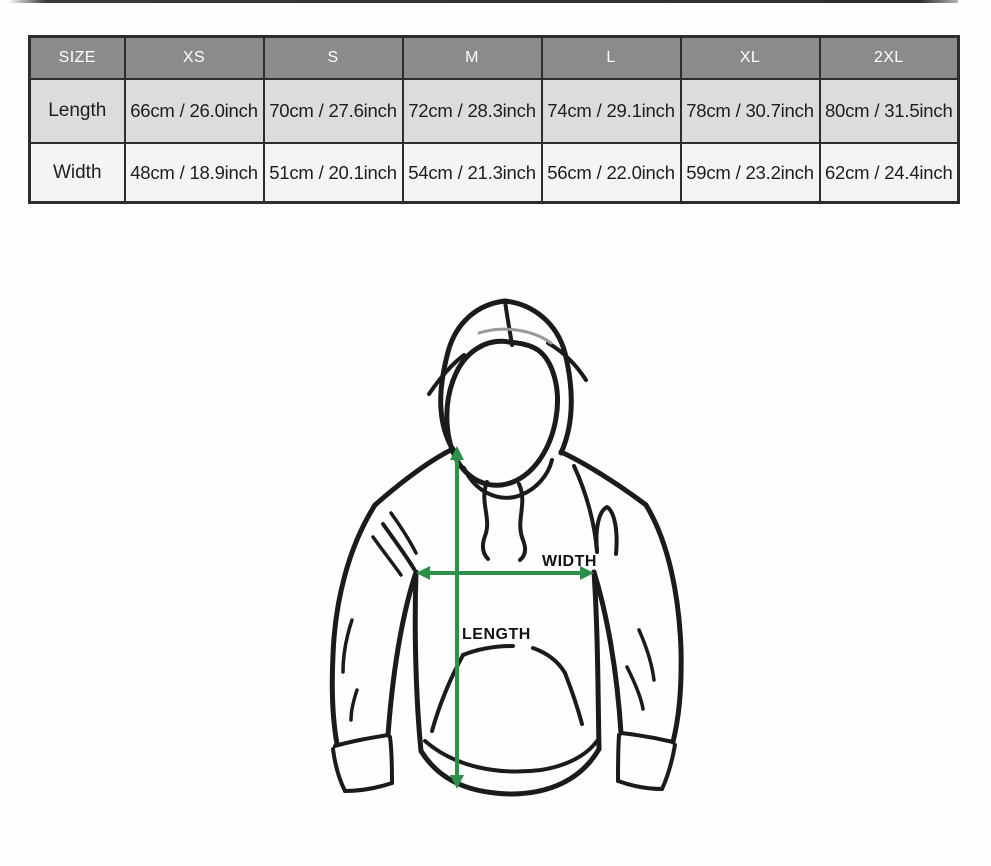 The height and width of the screenshot is (866, 991). Describe the element at coordinates (611, 111) in the screenshot. I see `length-l-cell: 74cm / 29.1inch` at that location.